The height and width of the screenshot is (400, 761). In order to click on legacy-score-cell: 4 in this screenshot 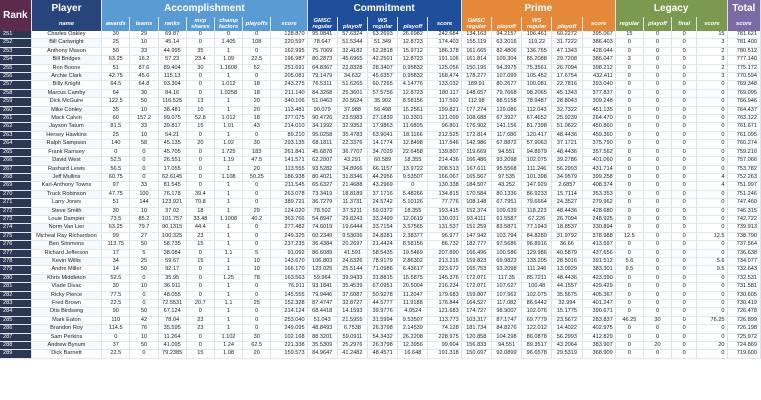, I will do `click(712, 186)`.